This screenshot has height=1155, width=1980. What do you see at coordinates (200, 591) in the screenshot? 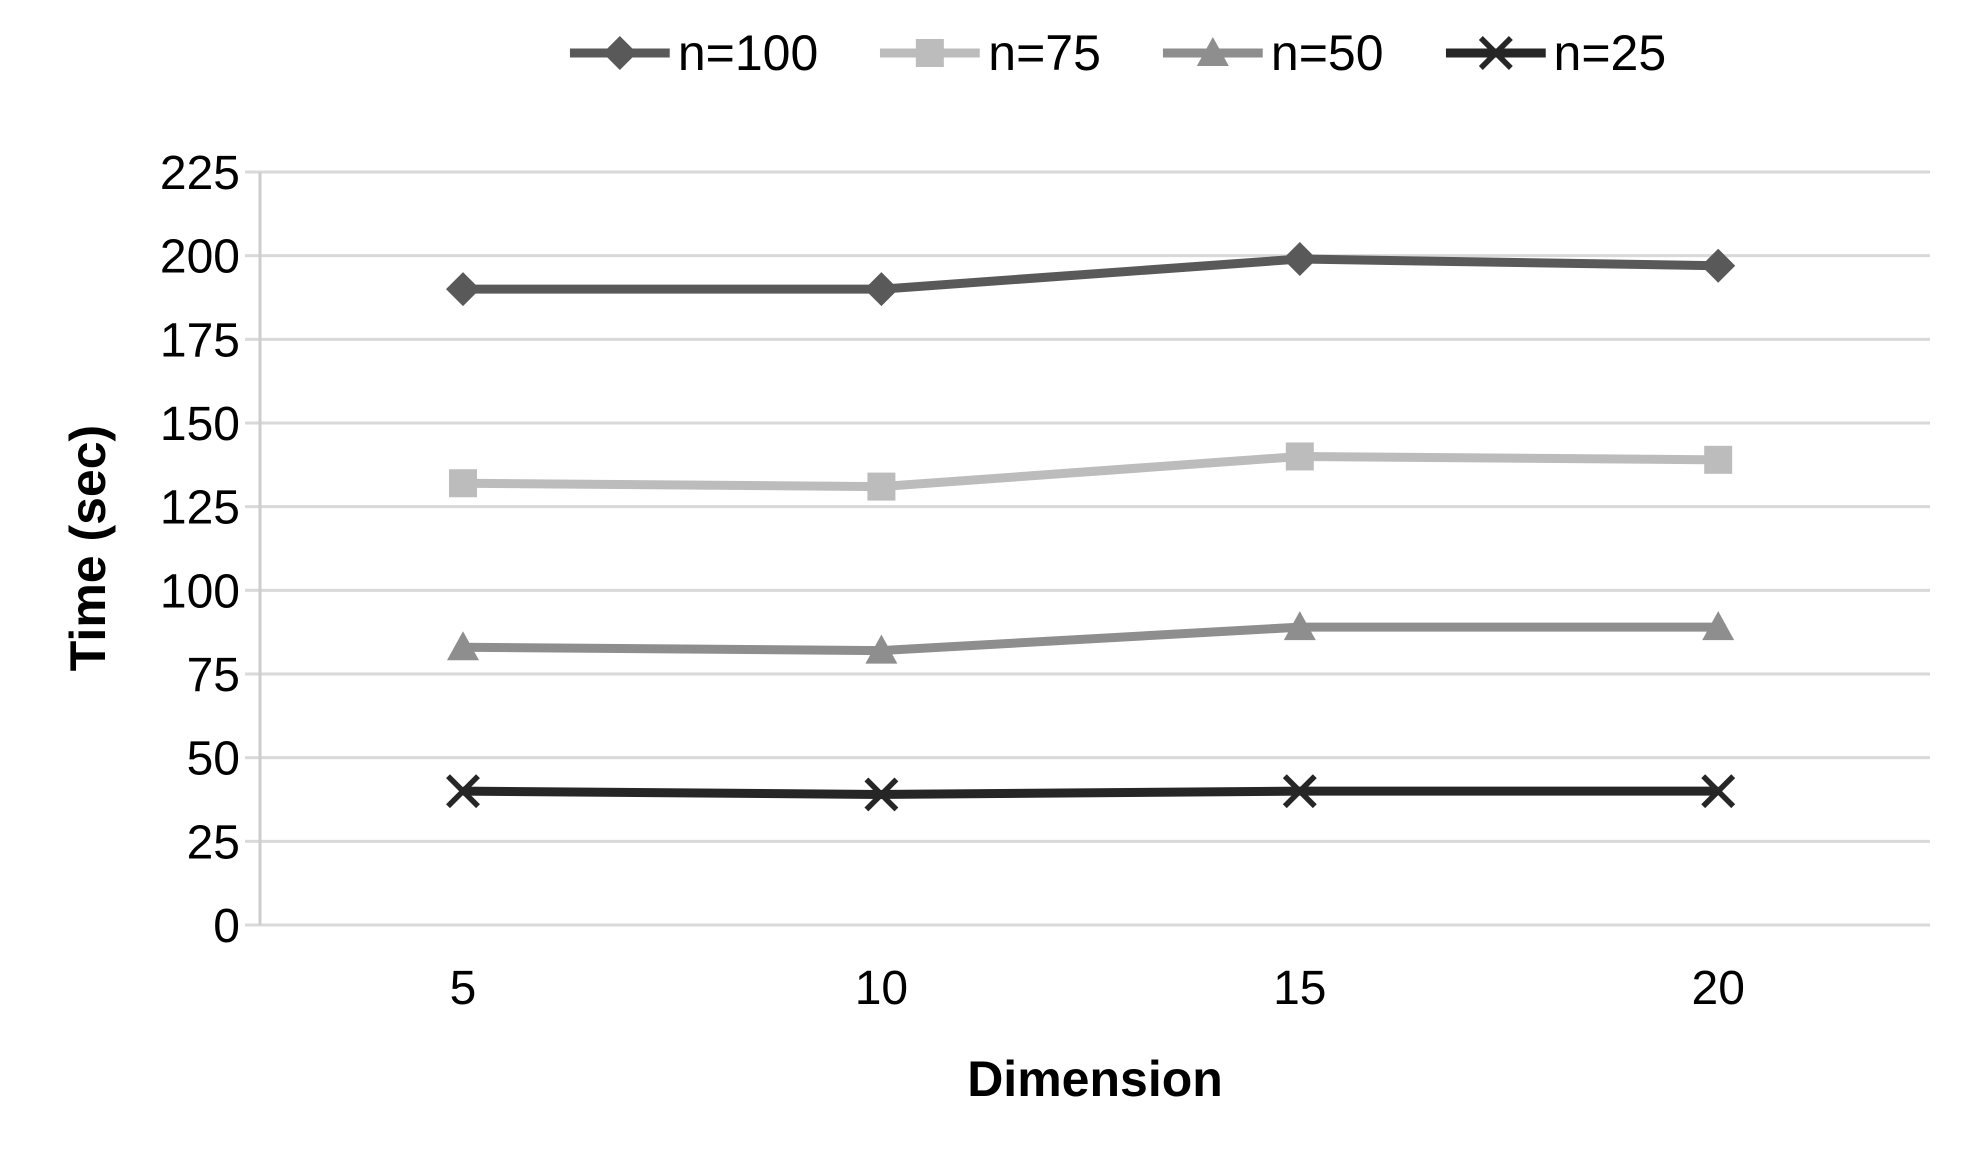
I see `y-tick-label: 100` at bounding box center [200, 591].